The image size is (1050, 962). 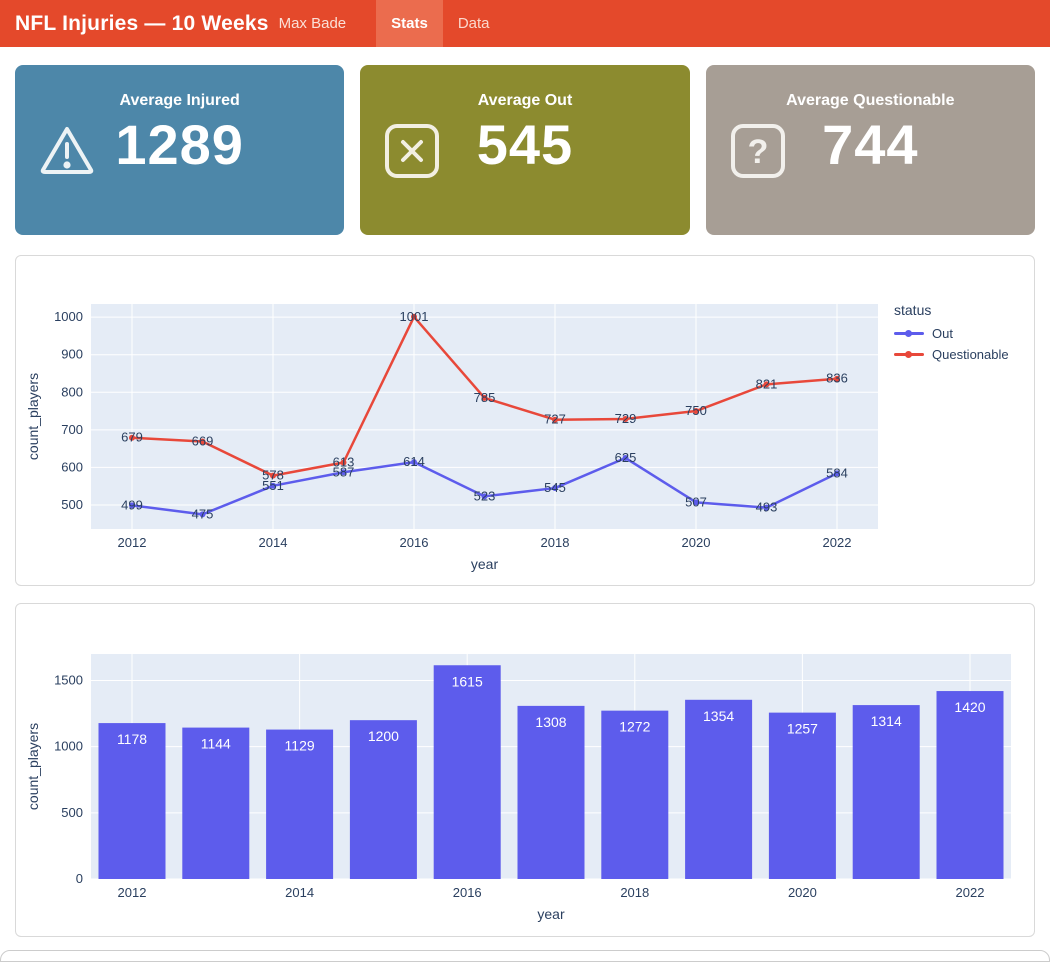 I want to click on tab-stats: Stats, so click(x=409, y=23).